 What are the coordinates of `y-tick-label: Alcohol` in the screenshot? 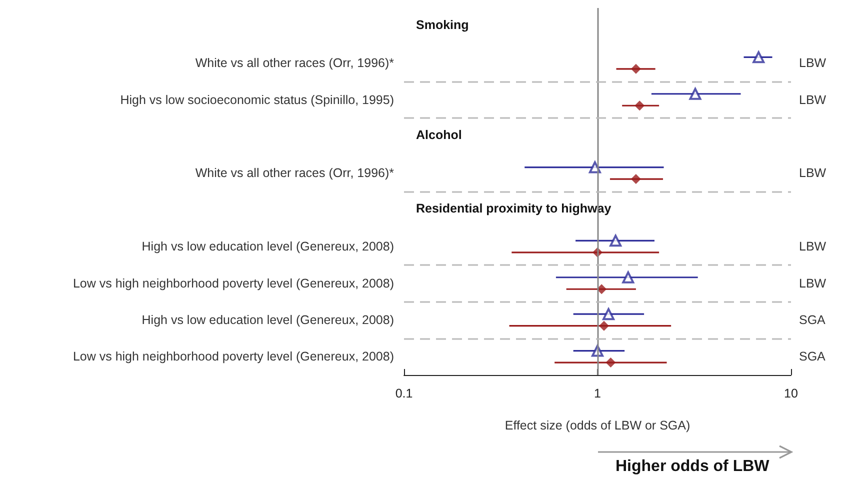 It's located at (439, 135).